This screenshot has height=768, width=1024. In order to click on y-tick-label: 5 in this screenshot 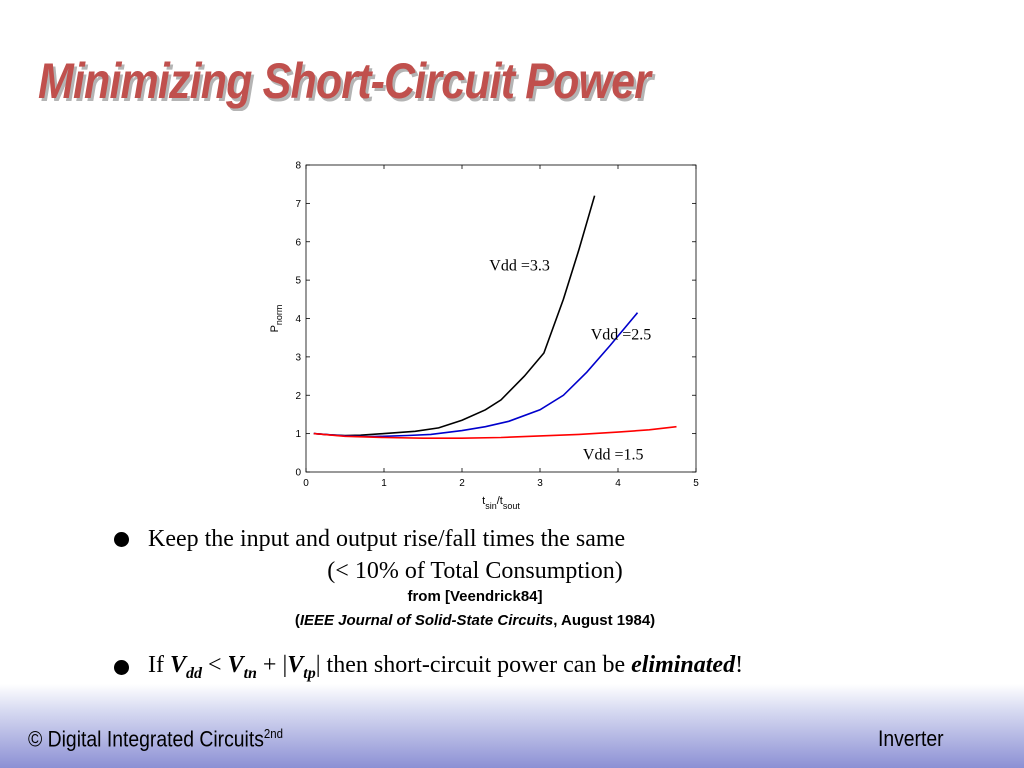, I will do `click(298, 281)`.